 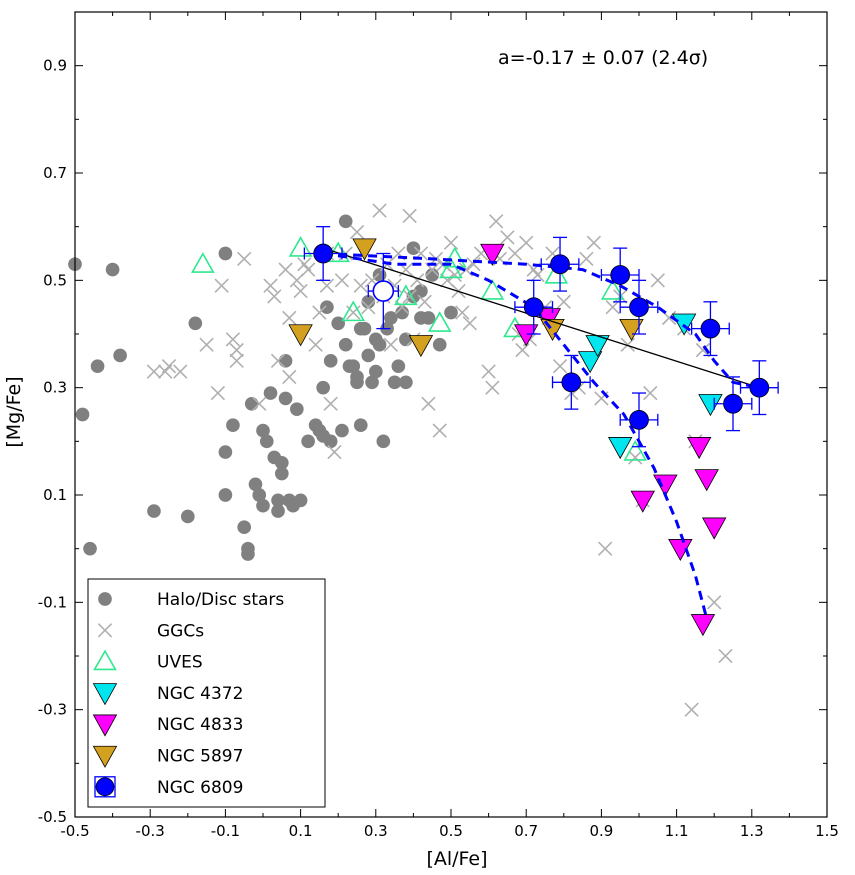 What do you see at coordinates (74, 831) in the screenshot?
I see `x-tick-label: -0.5` at bounding box center [74, 831].